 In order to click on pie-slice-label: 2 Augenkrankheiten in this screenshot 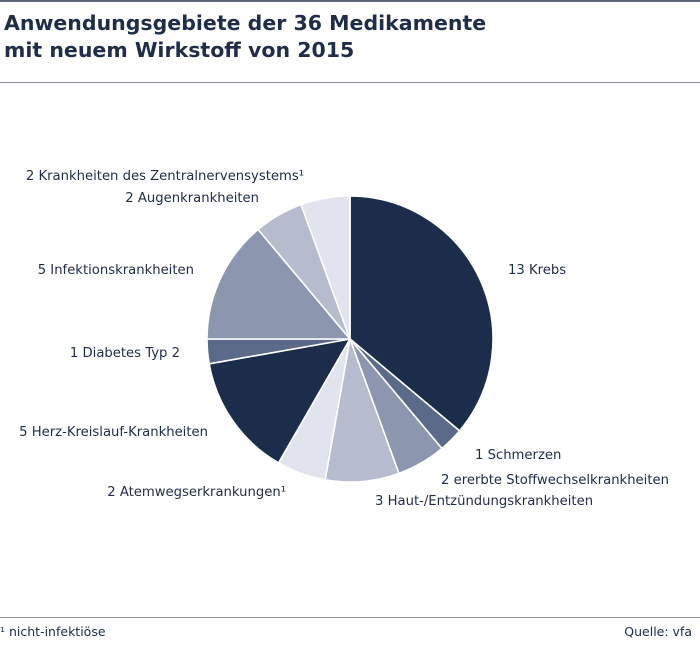, I will do `click(192, 198)`.